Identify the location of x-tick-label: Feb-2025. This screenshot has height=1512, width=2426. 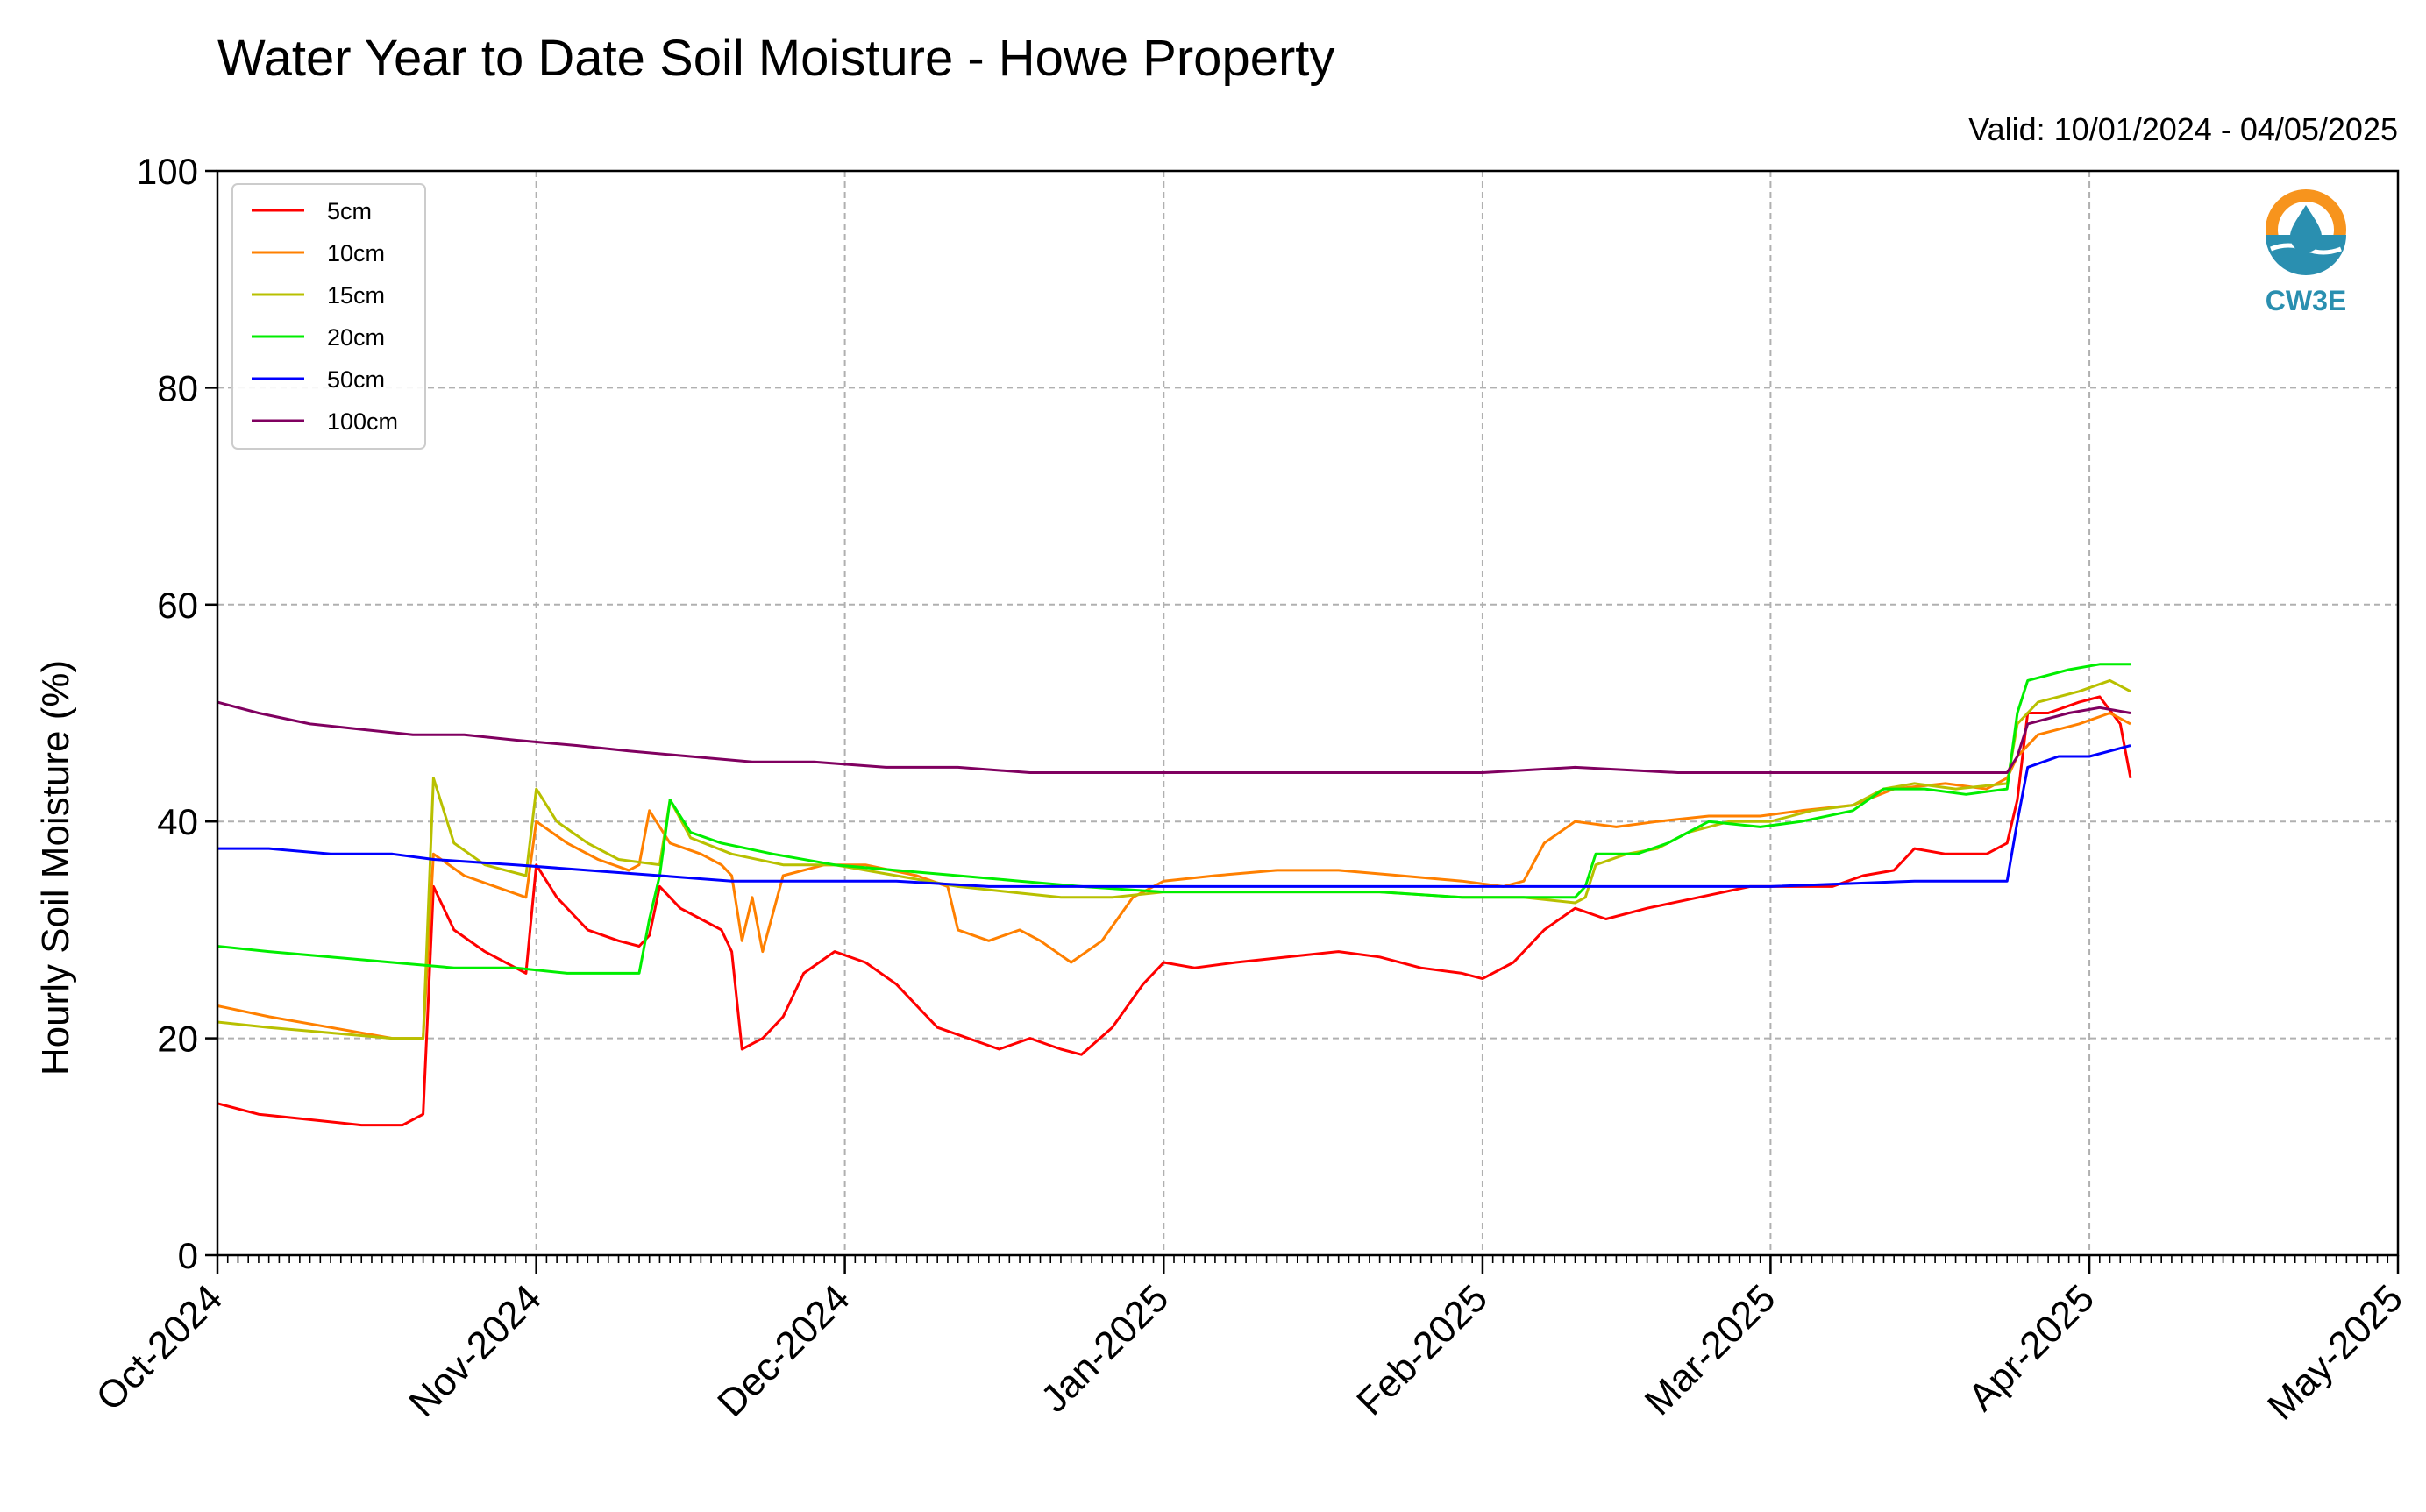
(1422, 1349).